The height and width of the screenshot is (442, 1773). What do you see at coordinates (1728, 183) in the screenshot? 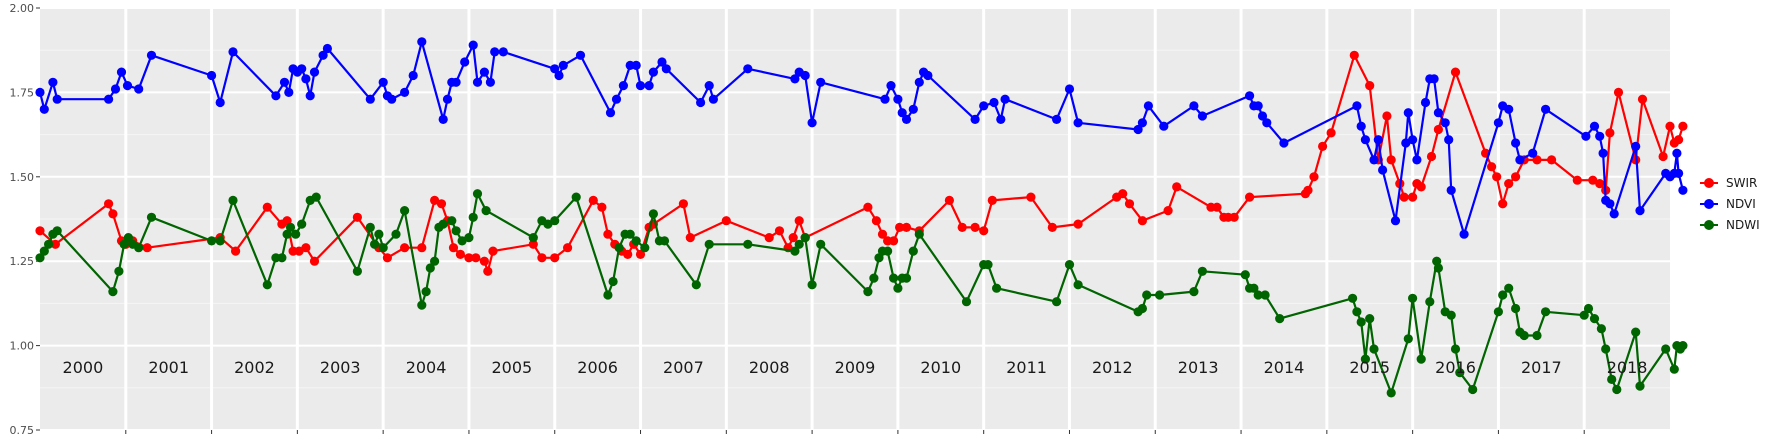
I see `legend-item-swir: SWIR` at bounding box center [1728, 183].